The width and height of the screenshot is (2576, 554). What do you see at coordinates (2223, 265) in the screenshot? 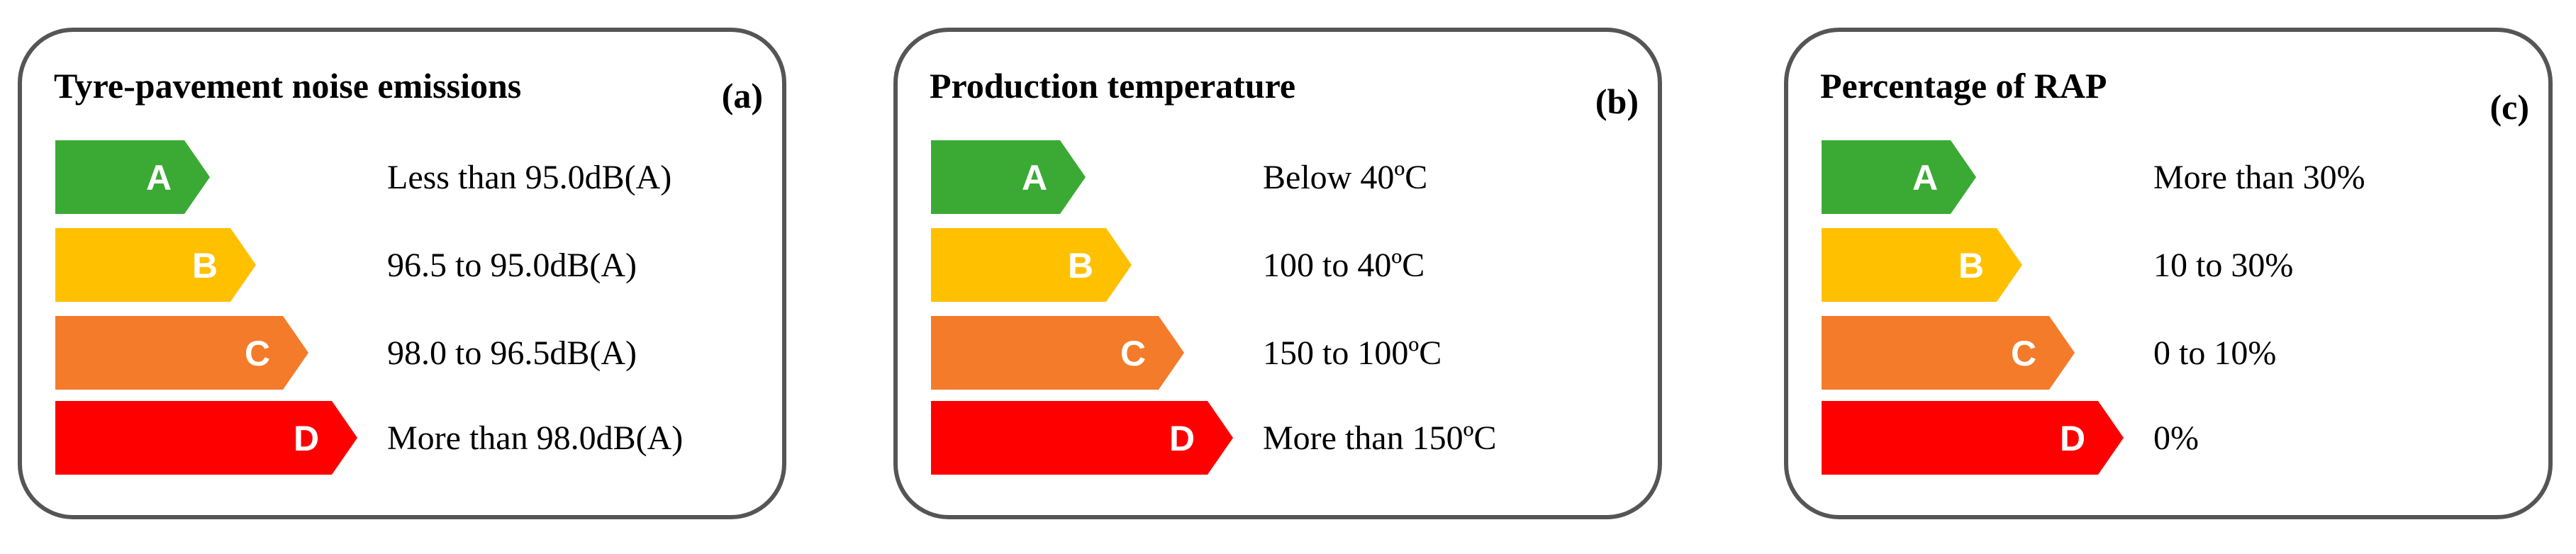
I see `rating-label: 10 to 30%` at bounding box center [2223, 265].